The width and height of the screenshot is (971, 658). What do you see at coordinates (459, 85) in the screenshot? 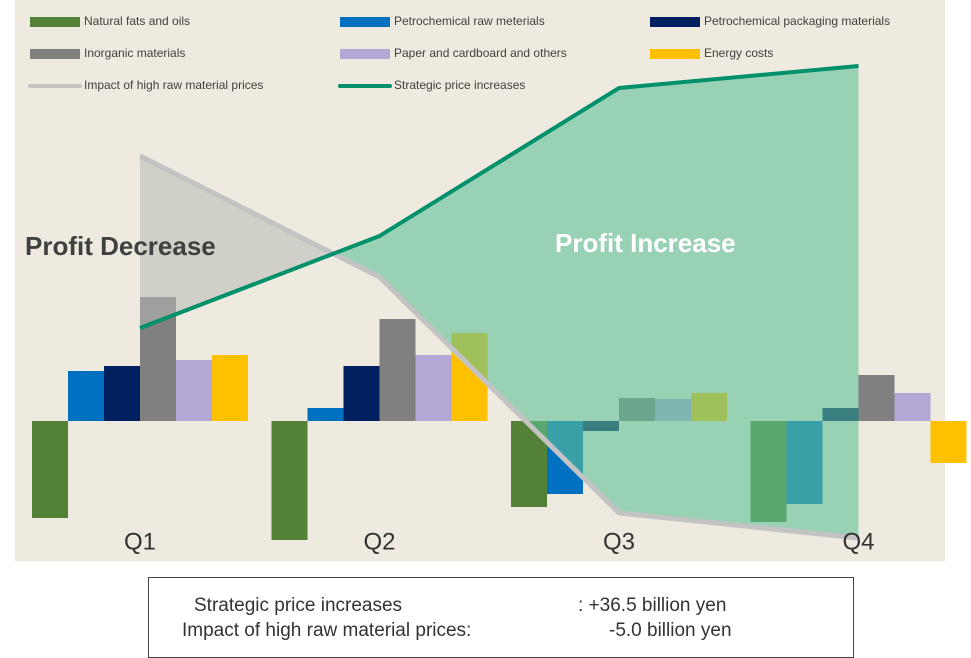
I see `legend-label: Strategic price increases` at bounding box center [459, 85].